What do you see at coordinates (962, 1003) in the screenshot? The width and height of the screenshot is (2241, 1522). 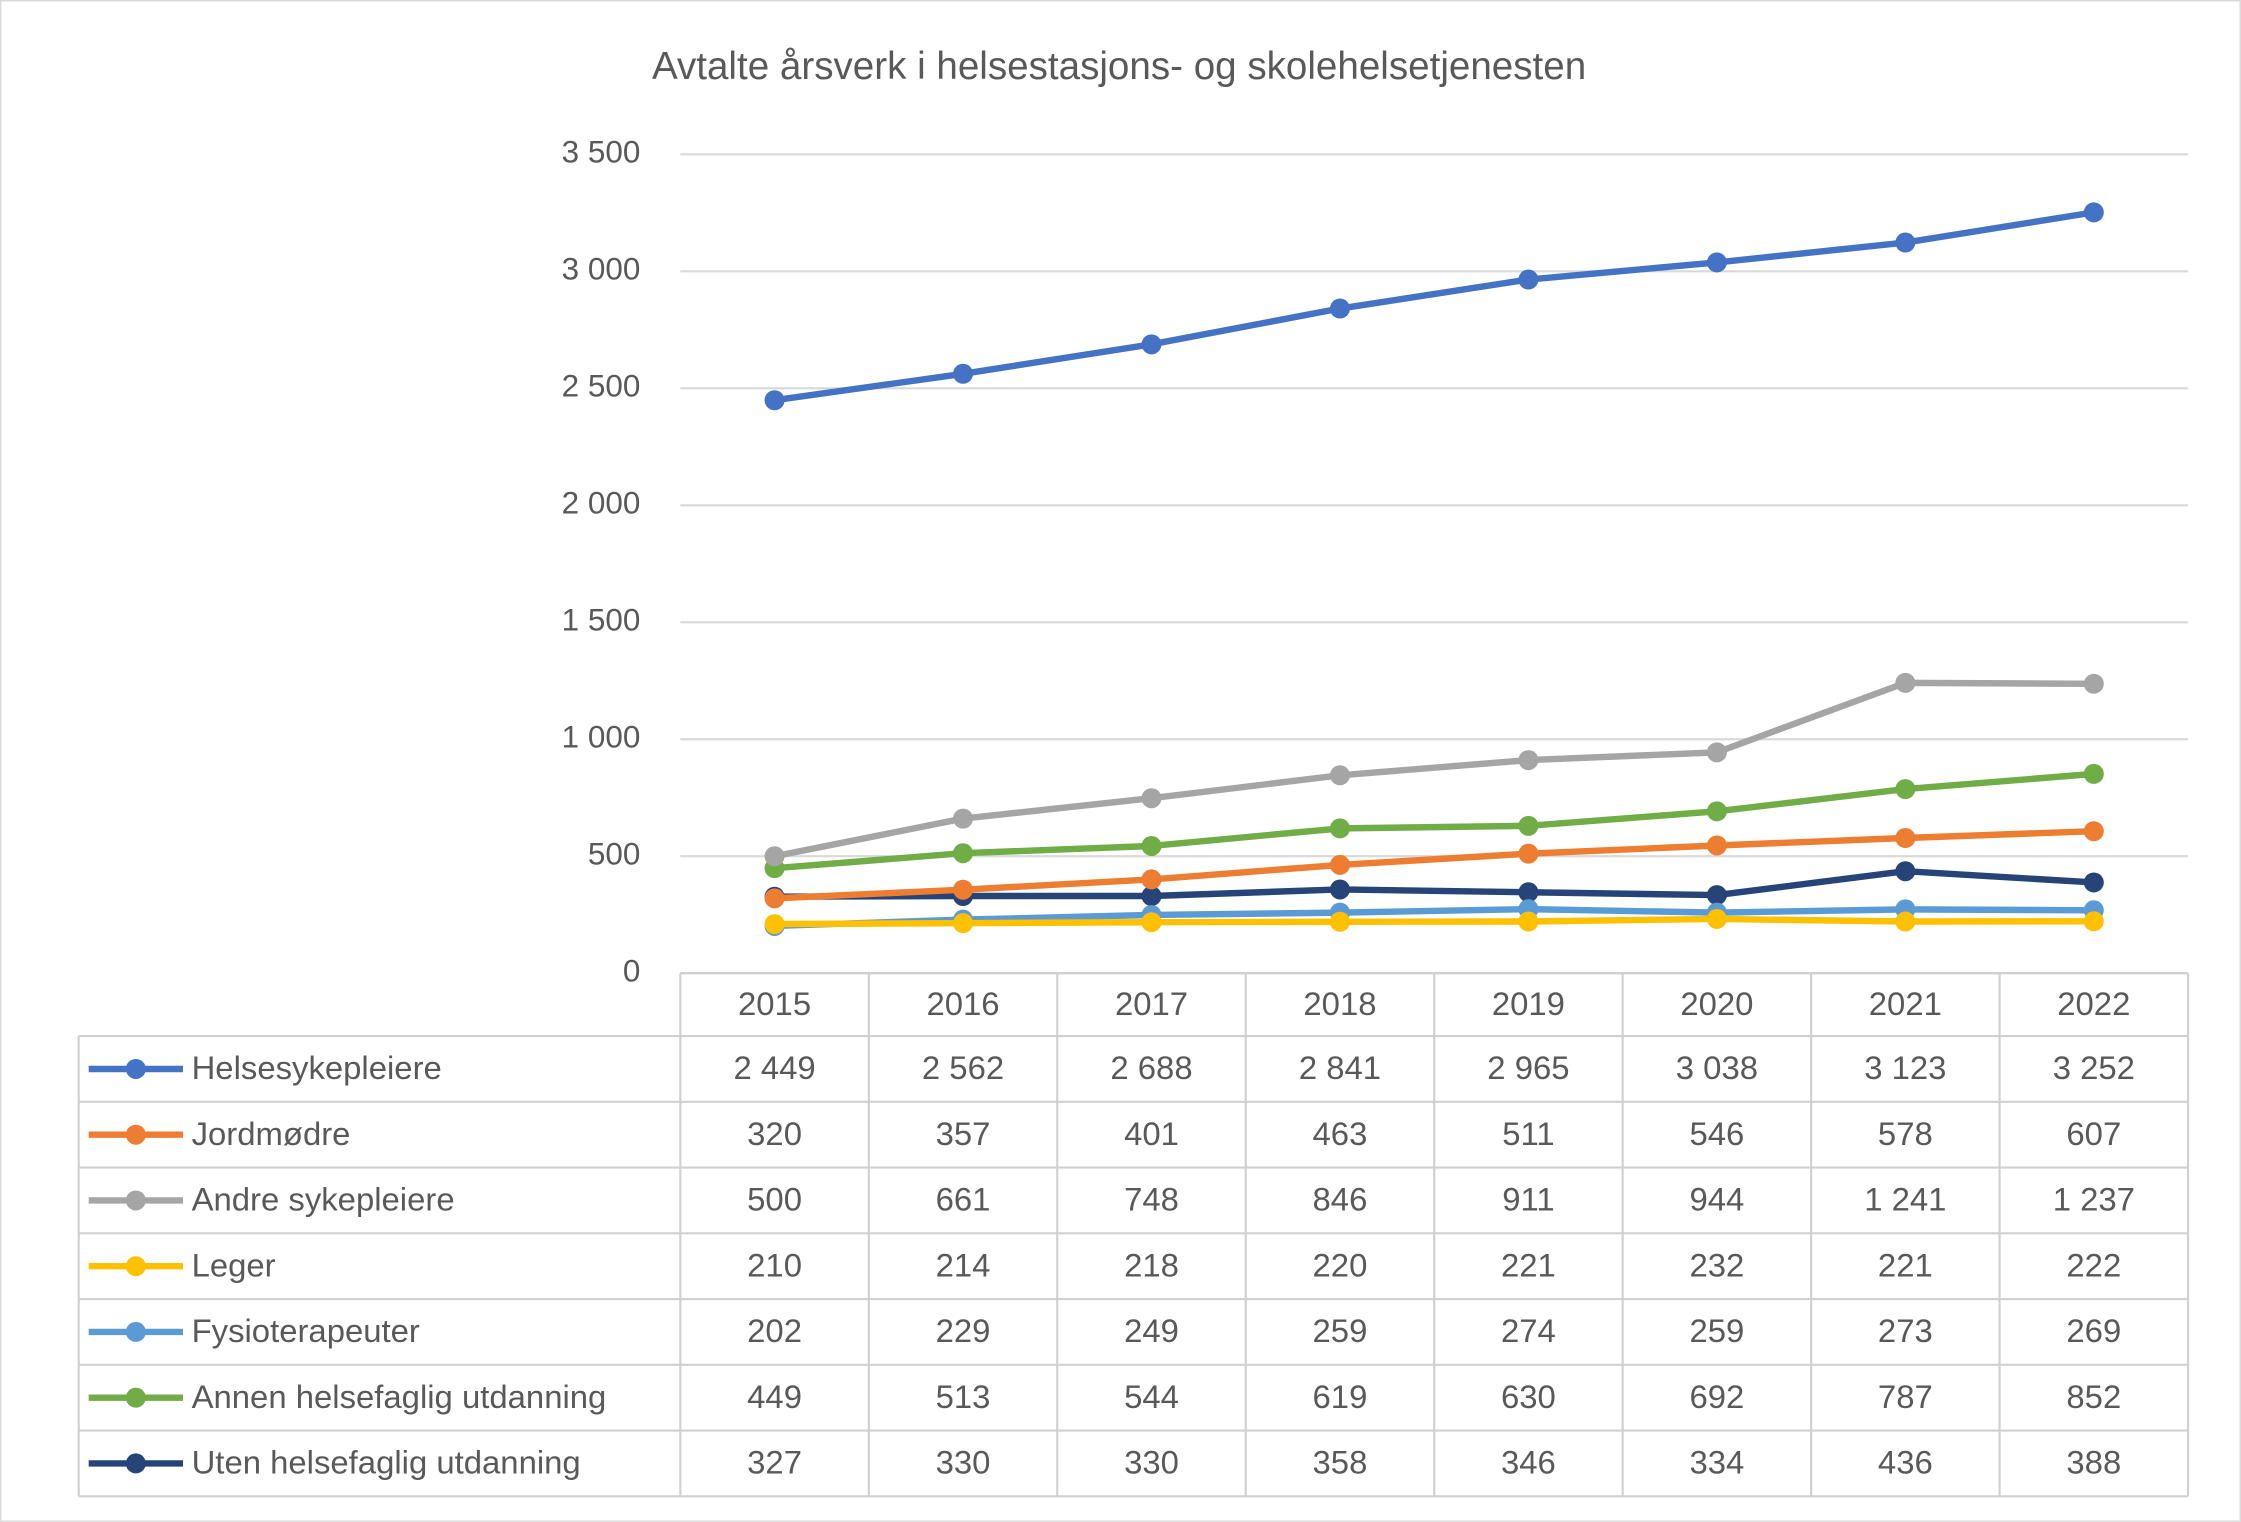 I see `x-tick-label: 2016` at bounding box center [962, 1003].